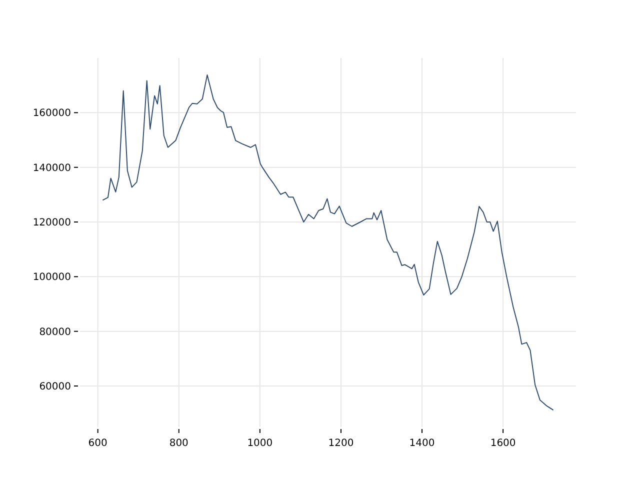 The width and height of the screenshot is (640, 480). I want to click on x-tick-label: 1400, so click(422, 443).